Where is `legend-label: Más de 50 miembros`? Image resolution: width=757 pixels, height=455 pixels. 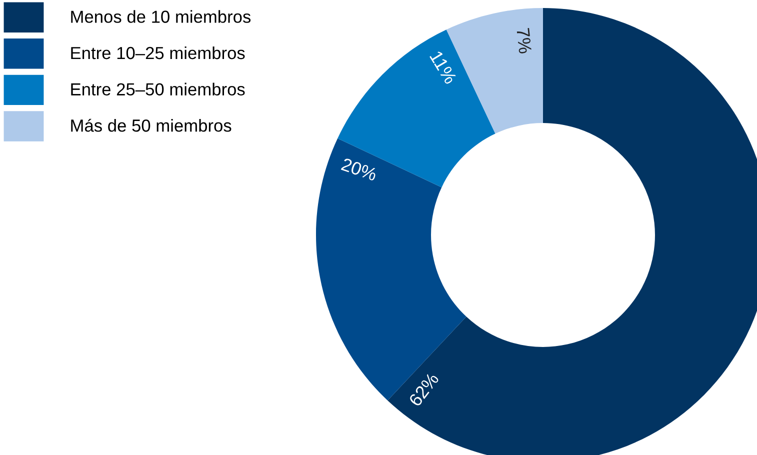 legend-label: Más de 50 miembros is located at coordinates (151, 125).